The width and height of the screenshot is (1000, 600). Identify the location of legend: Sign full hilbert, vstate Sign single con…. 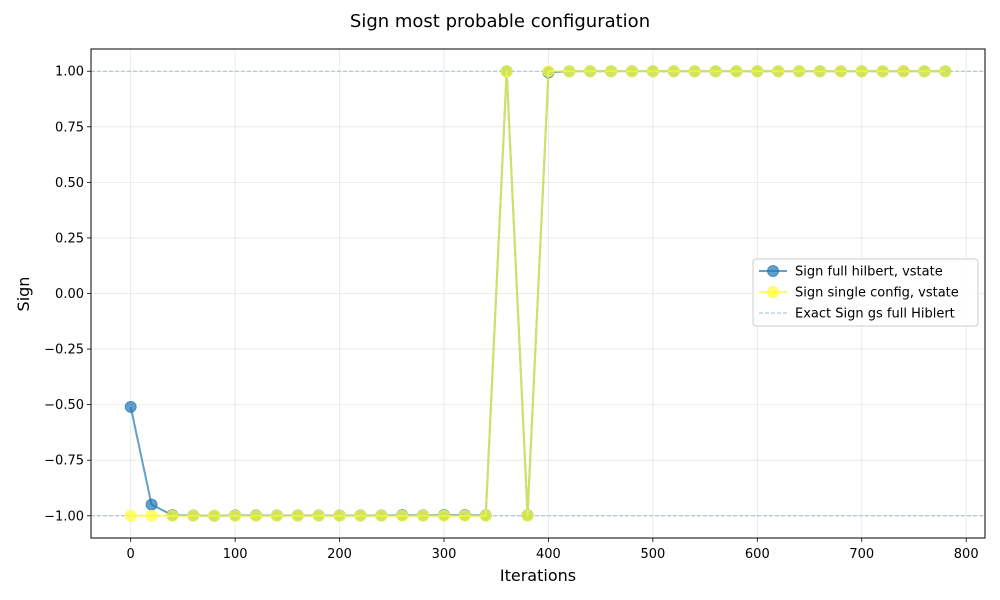
(865, 292).